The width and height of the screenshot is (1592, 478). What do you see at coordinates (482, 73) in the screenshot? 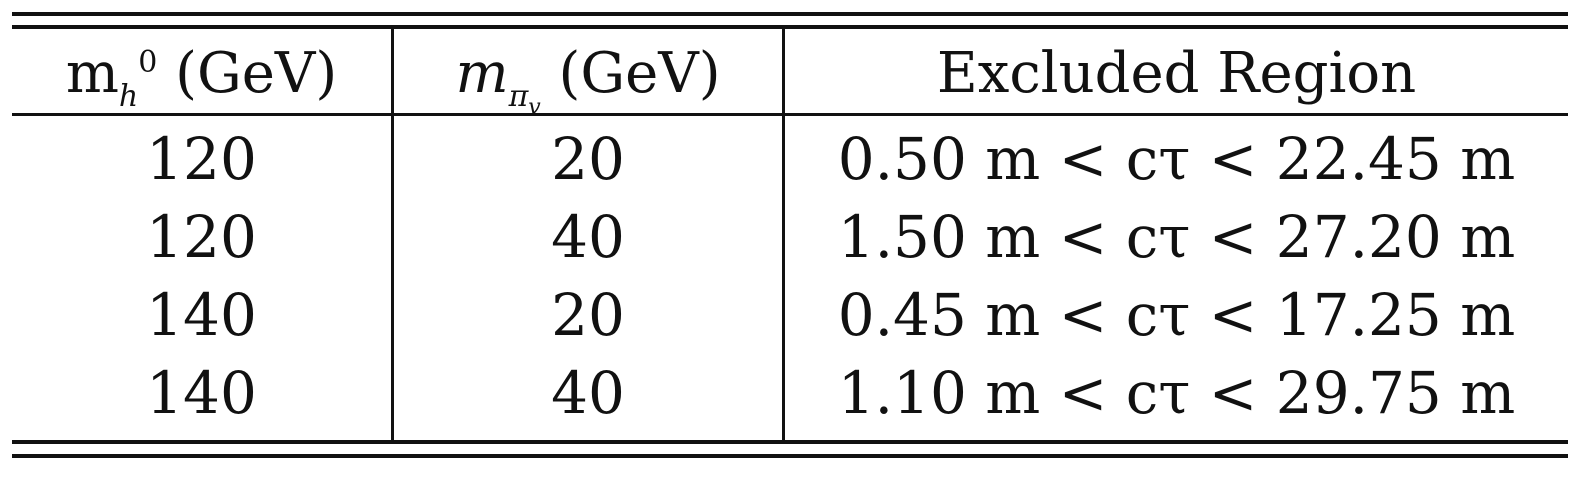
I see `header-mpi-base: m` at bounding box center [482, 73].